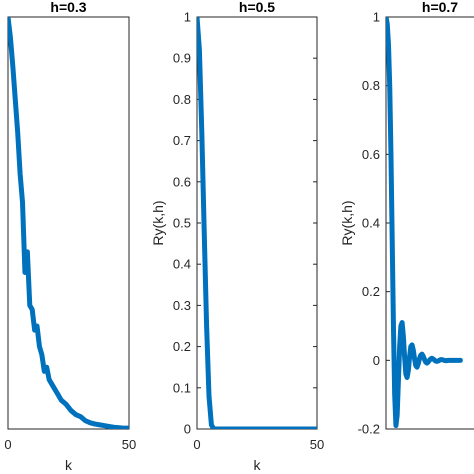 This screenshot has width=474, height=474. Describe the element at coordinates (182, 305) in the screenshot. I see `y-tick-label: 0.3` at that location.